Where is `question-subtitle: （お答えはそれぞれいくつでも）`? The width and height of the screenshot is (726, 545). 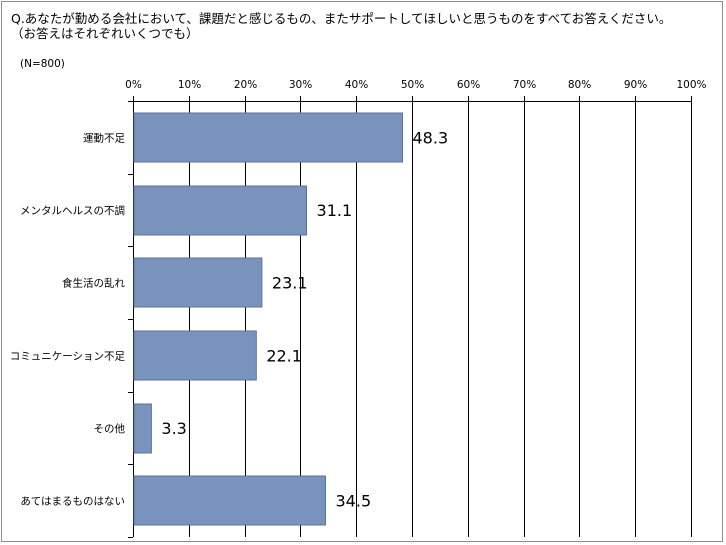
question-subtitle: （お答えはそれぞれいくつでも） is located at coordinates (105, 33).